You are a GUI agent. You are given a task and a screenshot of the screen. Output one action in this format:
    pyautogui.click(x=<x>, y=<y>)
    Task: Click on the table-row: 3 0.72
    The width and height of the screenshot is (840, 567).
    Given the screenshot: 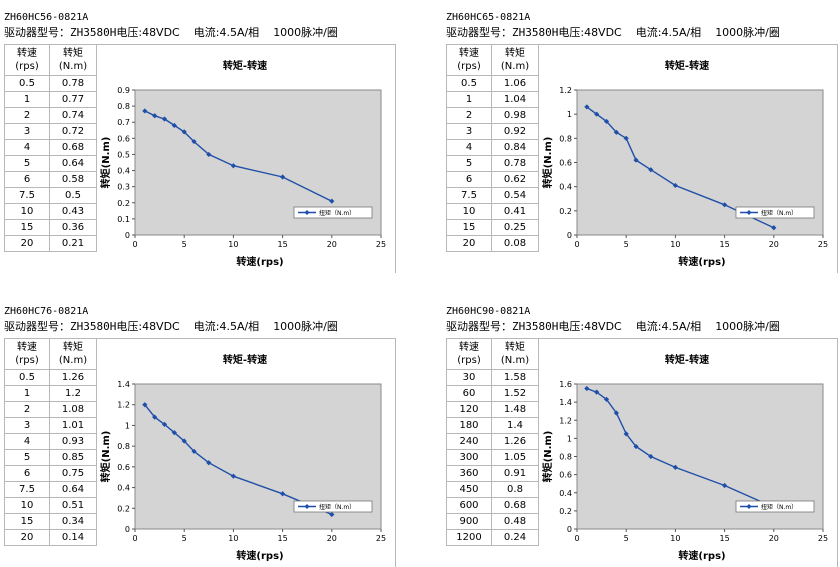 What is the action you would take?
    pyautogui.click(x=50, y=131)
    